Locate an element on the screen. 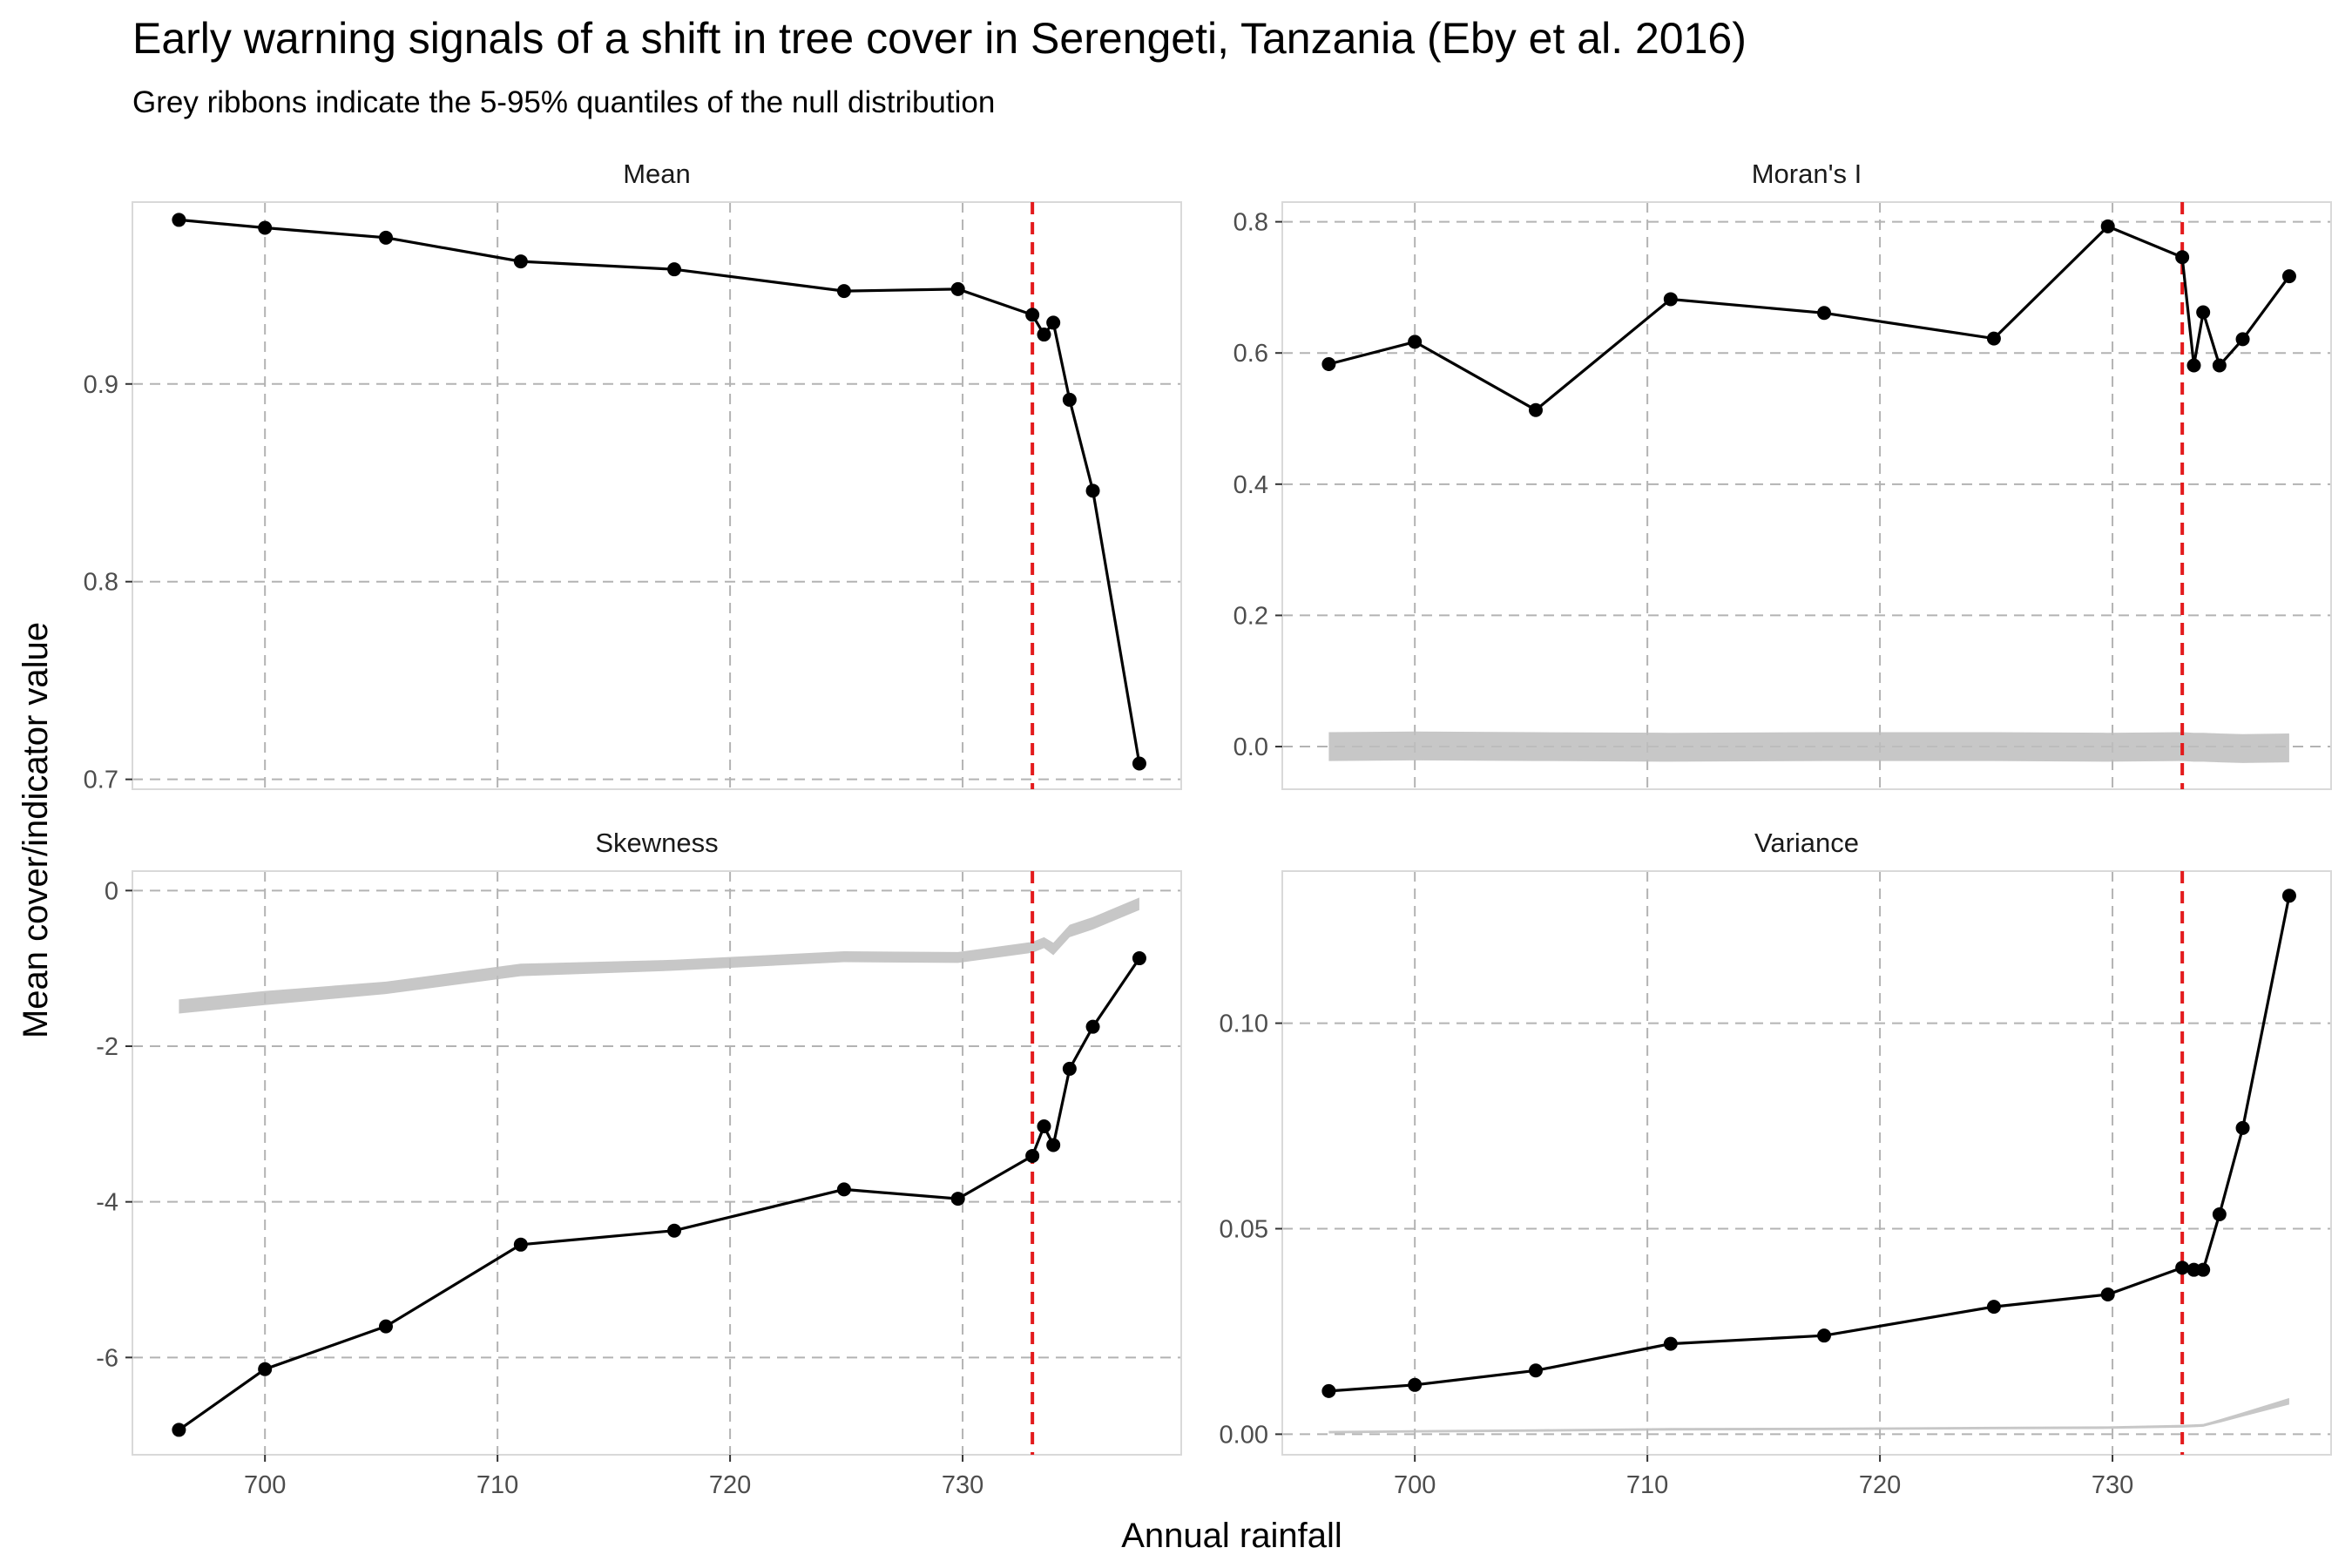  y-tick-label: 0.4 is located at coordinates (1250, 485).